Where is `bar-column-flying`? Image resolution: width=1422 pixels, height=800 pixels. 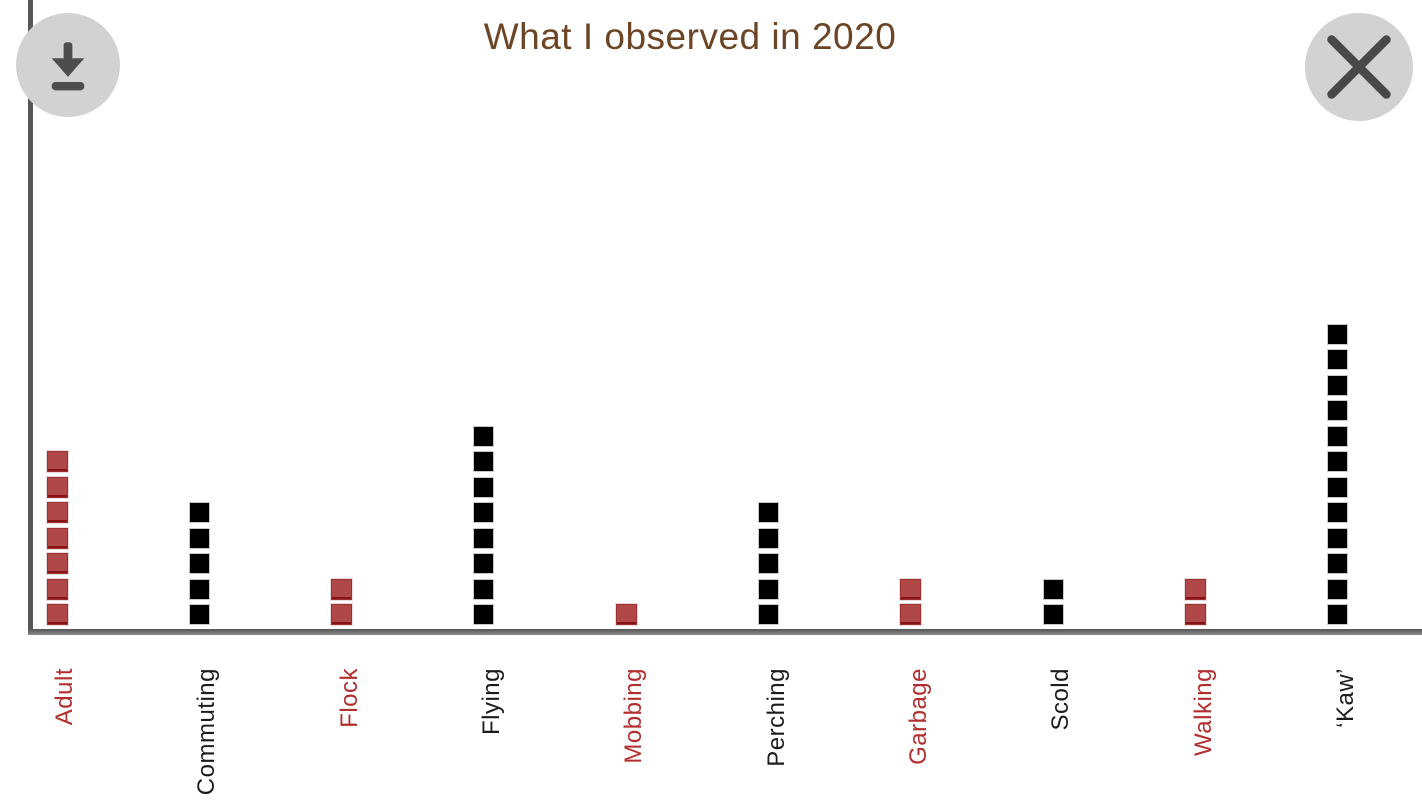 bar-column-flying is located at coordinates (484, 525).